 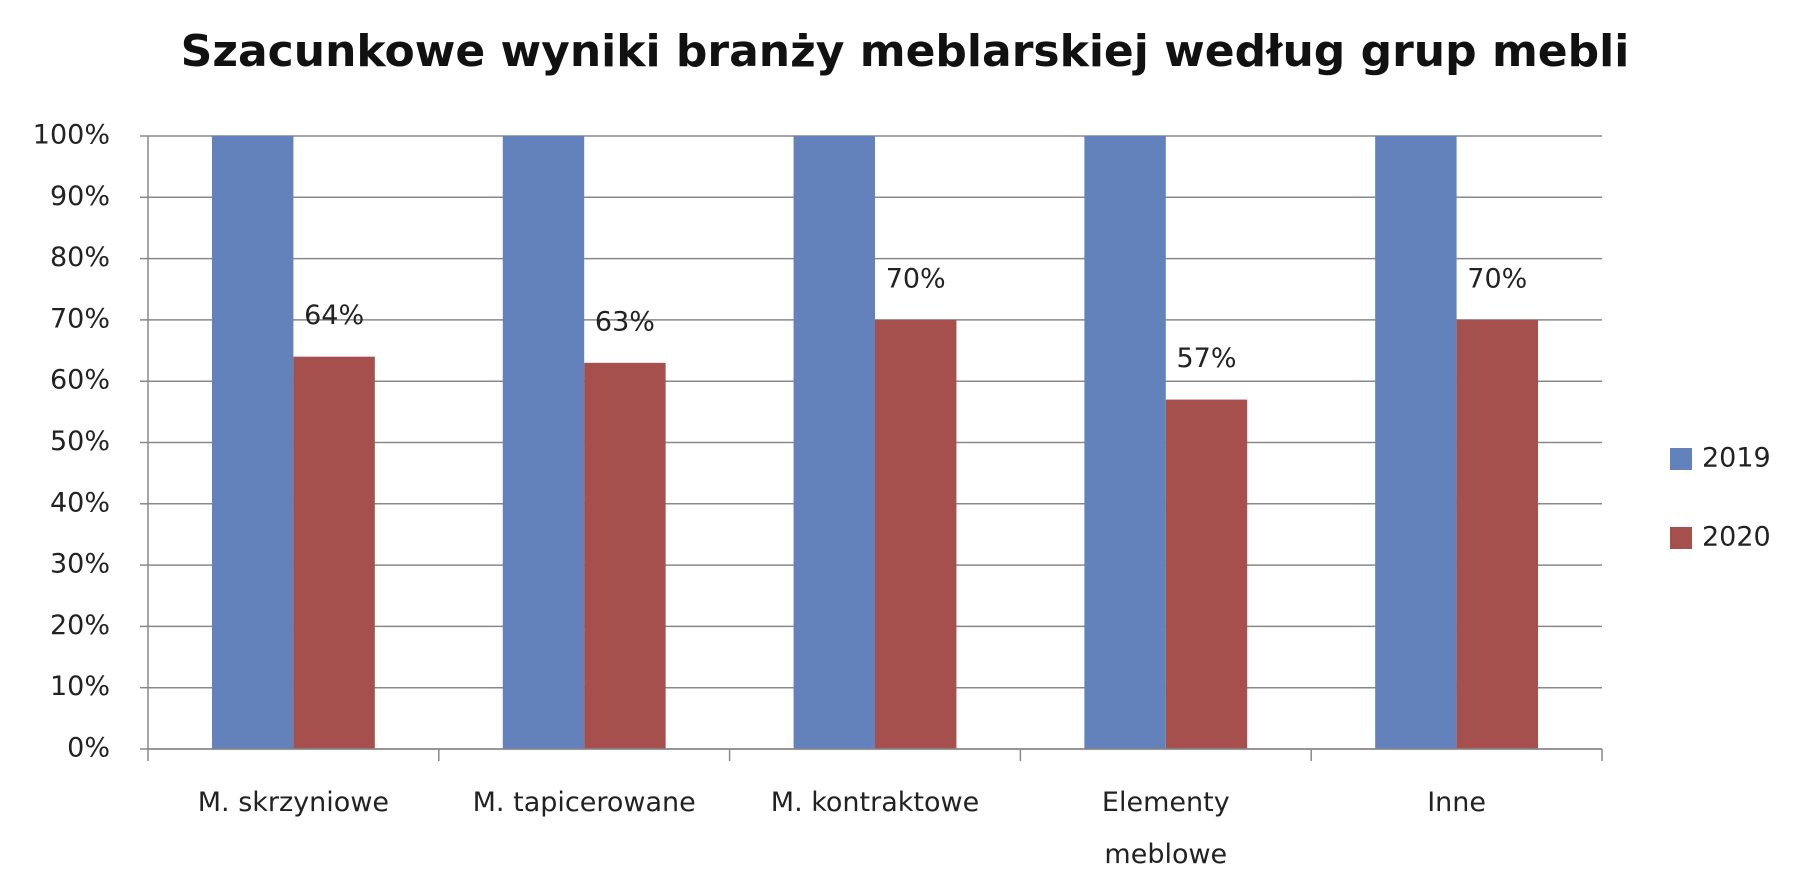 I want to click on x-tick-label: Inne, so click(x=1456, y=802).